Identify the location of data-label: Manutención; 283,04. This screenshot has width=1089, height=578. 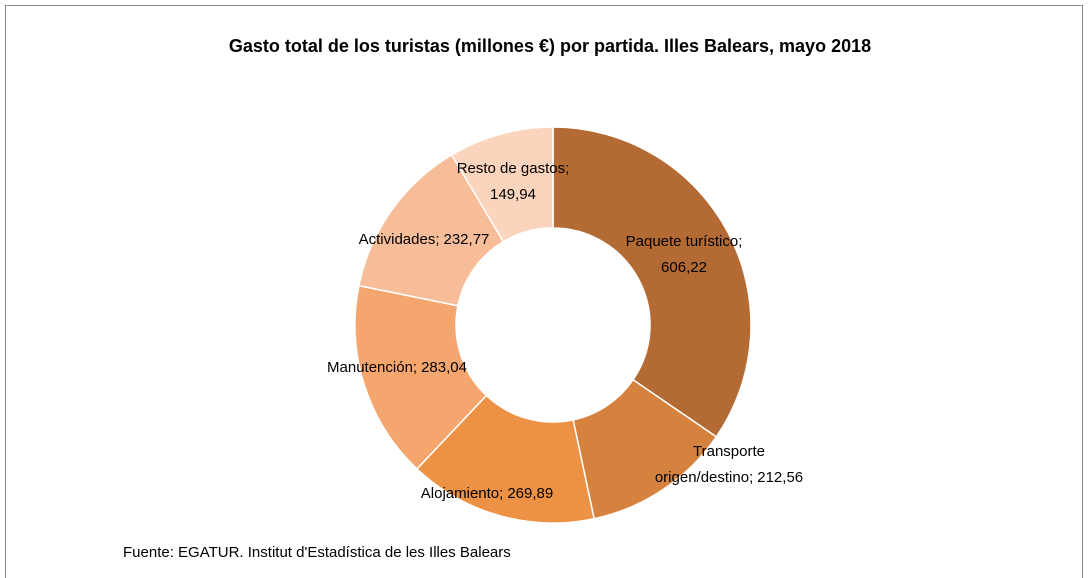
(397, 367).